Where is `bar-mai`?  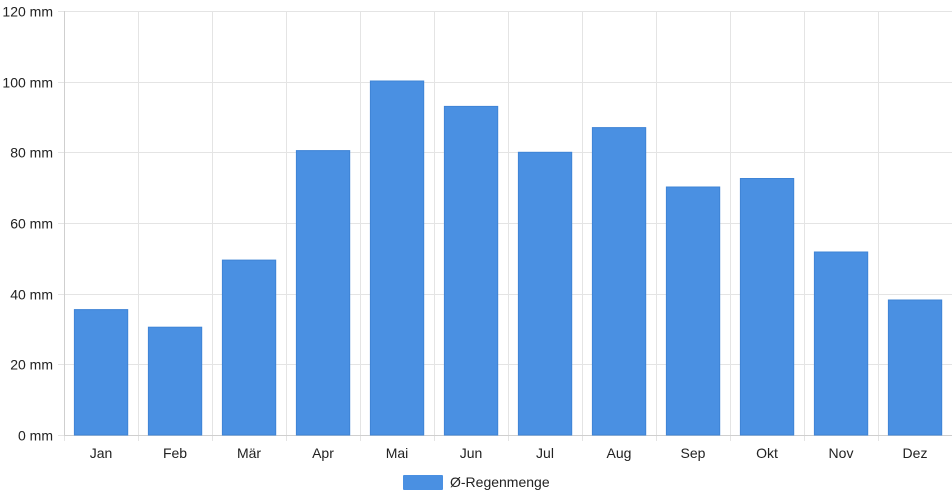 bar-mai is located at coordinates (397, 258).